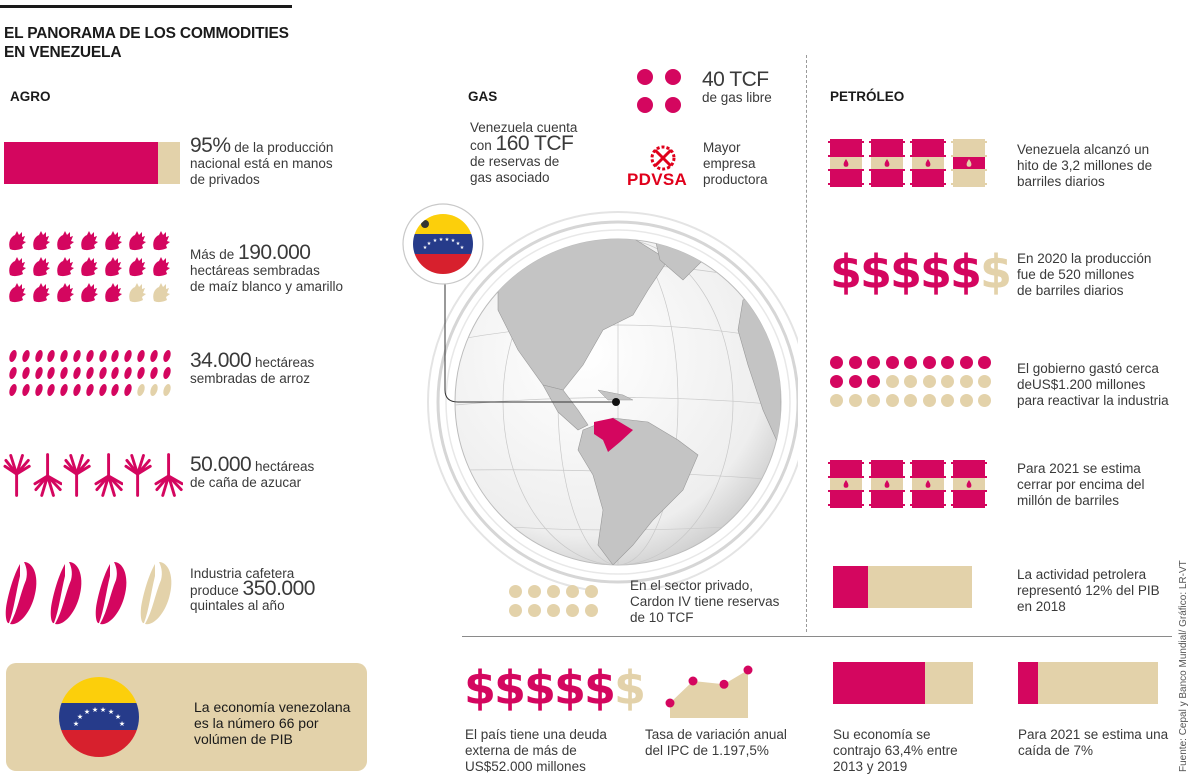  I want to click on sugarcane-pictogram, so click(93, 475).